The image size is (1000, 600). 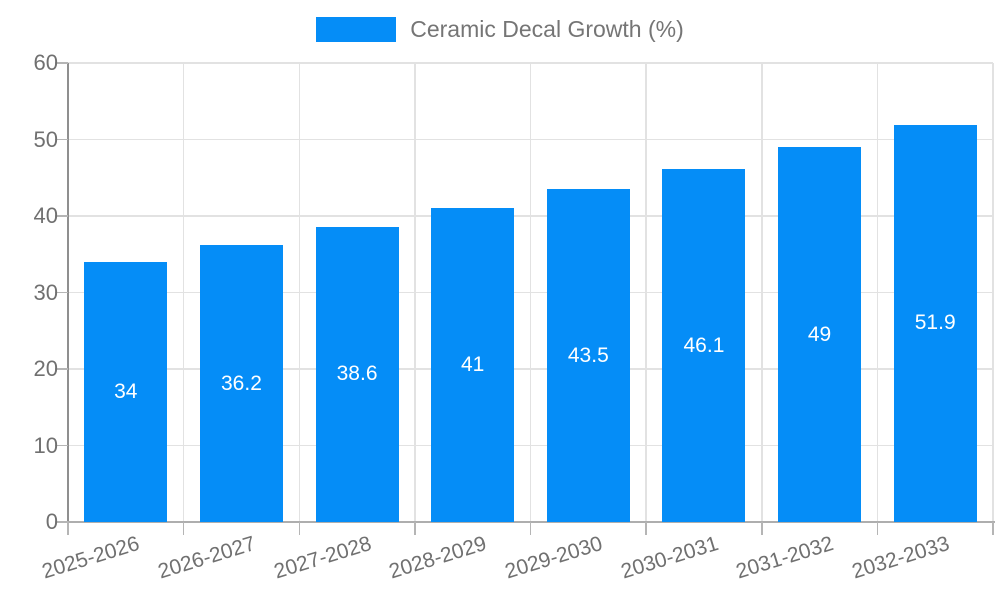 I want to click on bar: 38.6, so click(x=357, y=374).